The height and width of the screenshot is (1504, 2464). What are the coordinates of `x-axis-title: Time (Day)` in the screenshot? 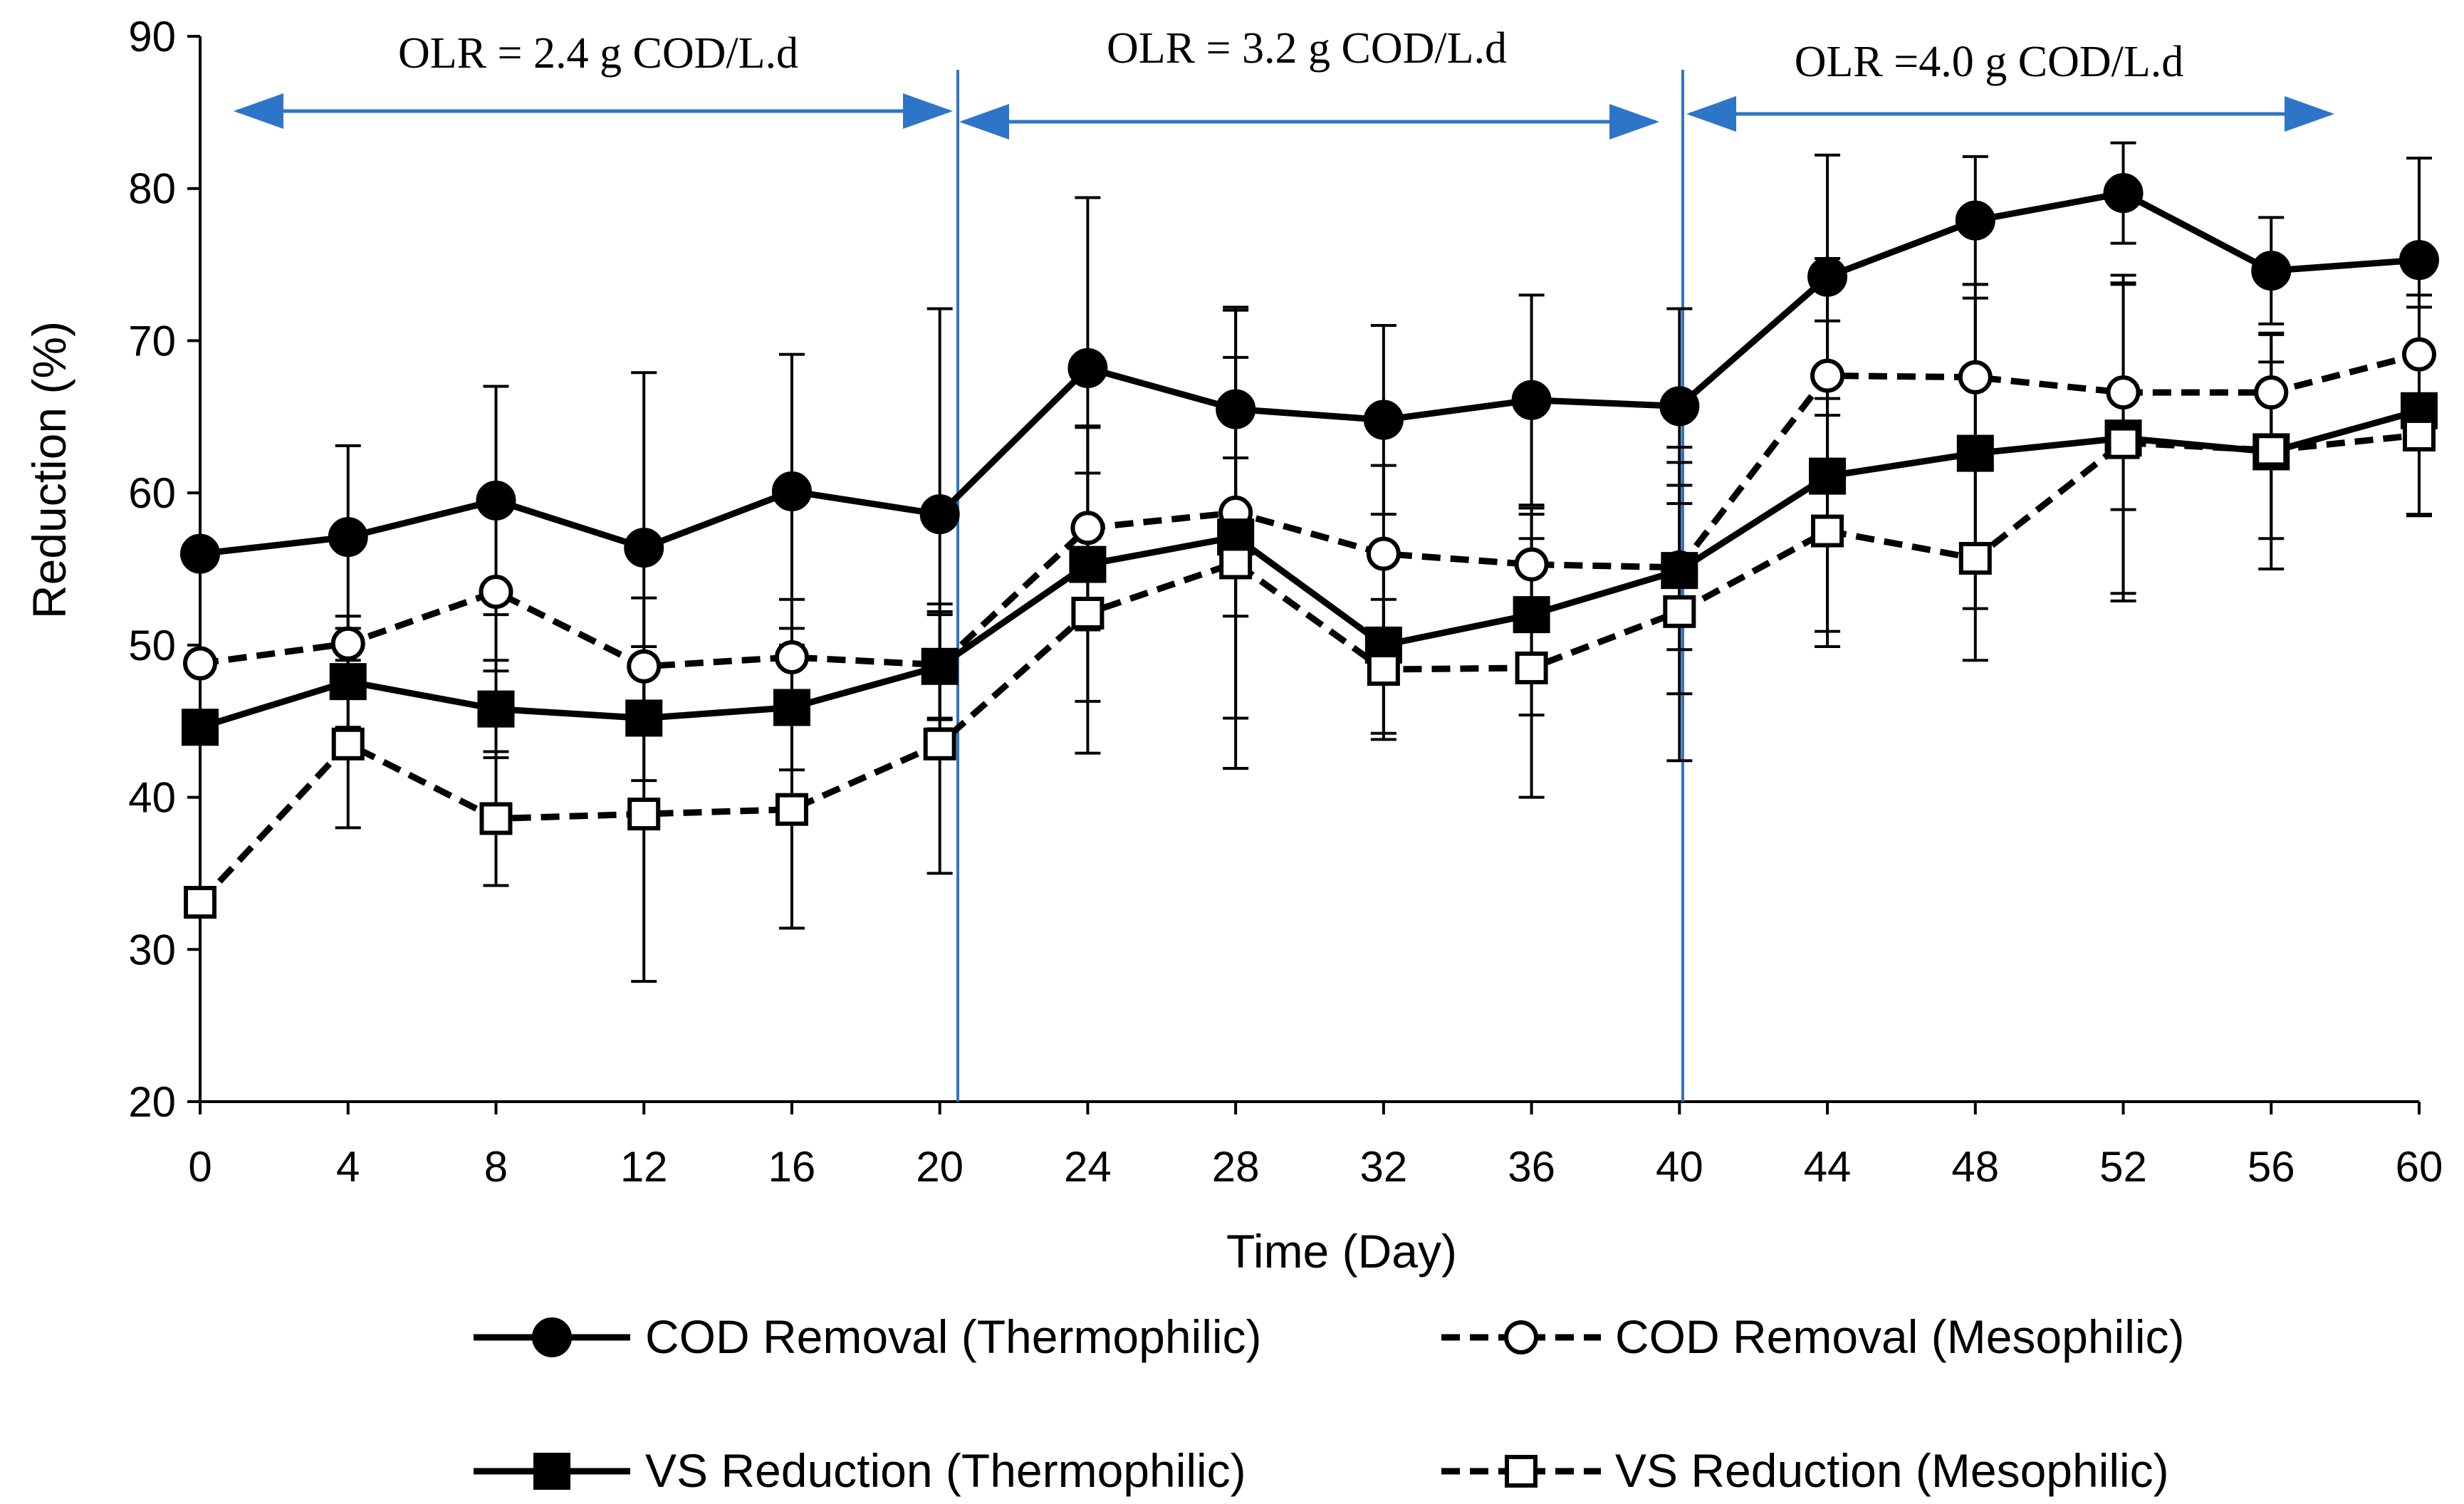 It's located at (1341, 1251).